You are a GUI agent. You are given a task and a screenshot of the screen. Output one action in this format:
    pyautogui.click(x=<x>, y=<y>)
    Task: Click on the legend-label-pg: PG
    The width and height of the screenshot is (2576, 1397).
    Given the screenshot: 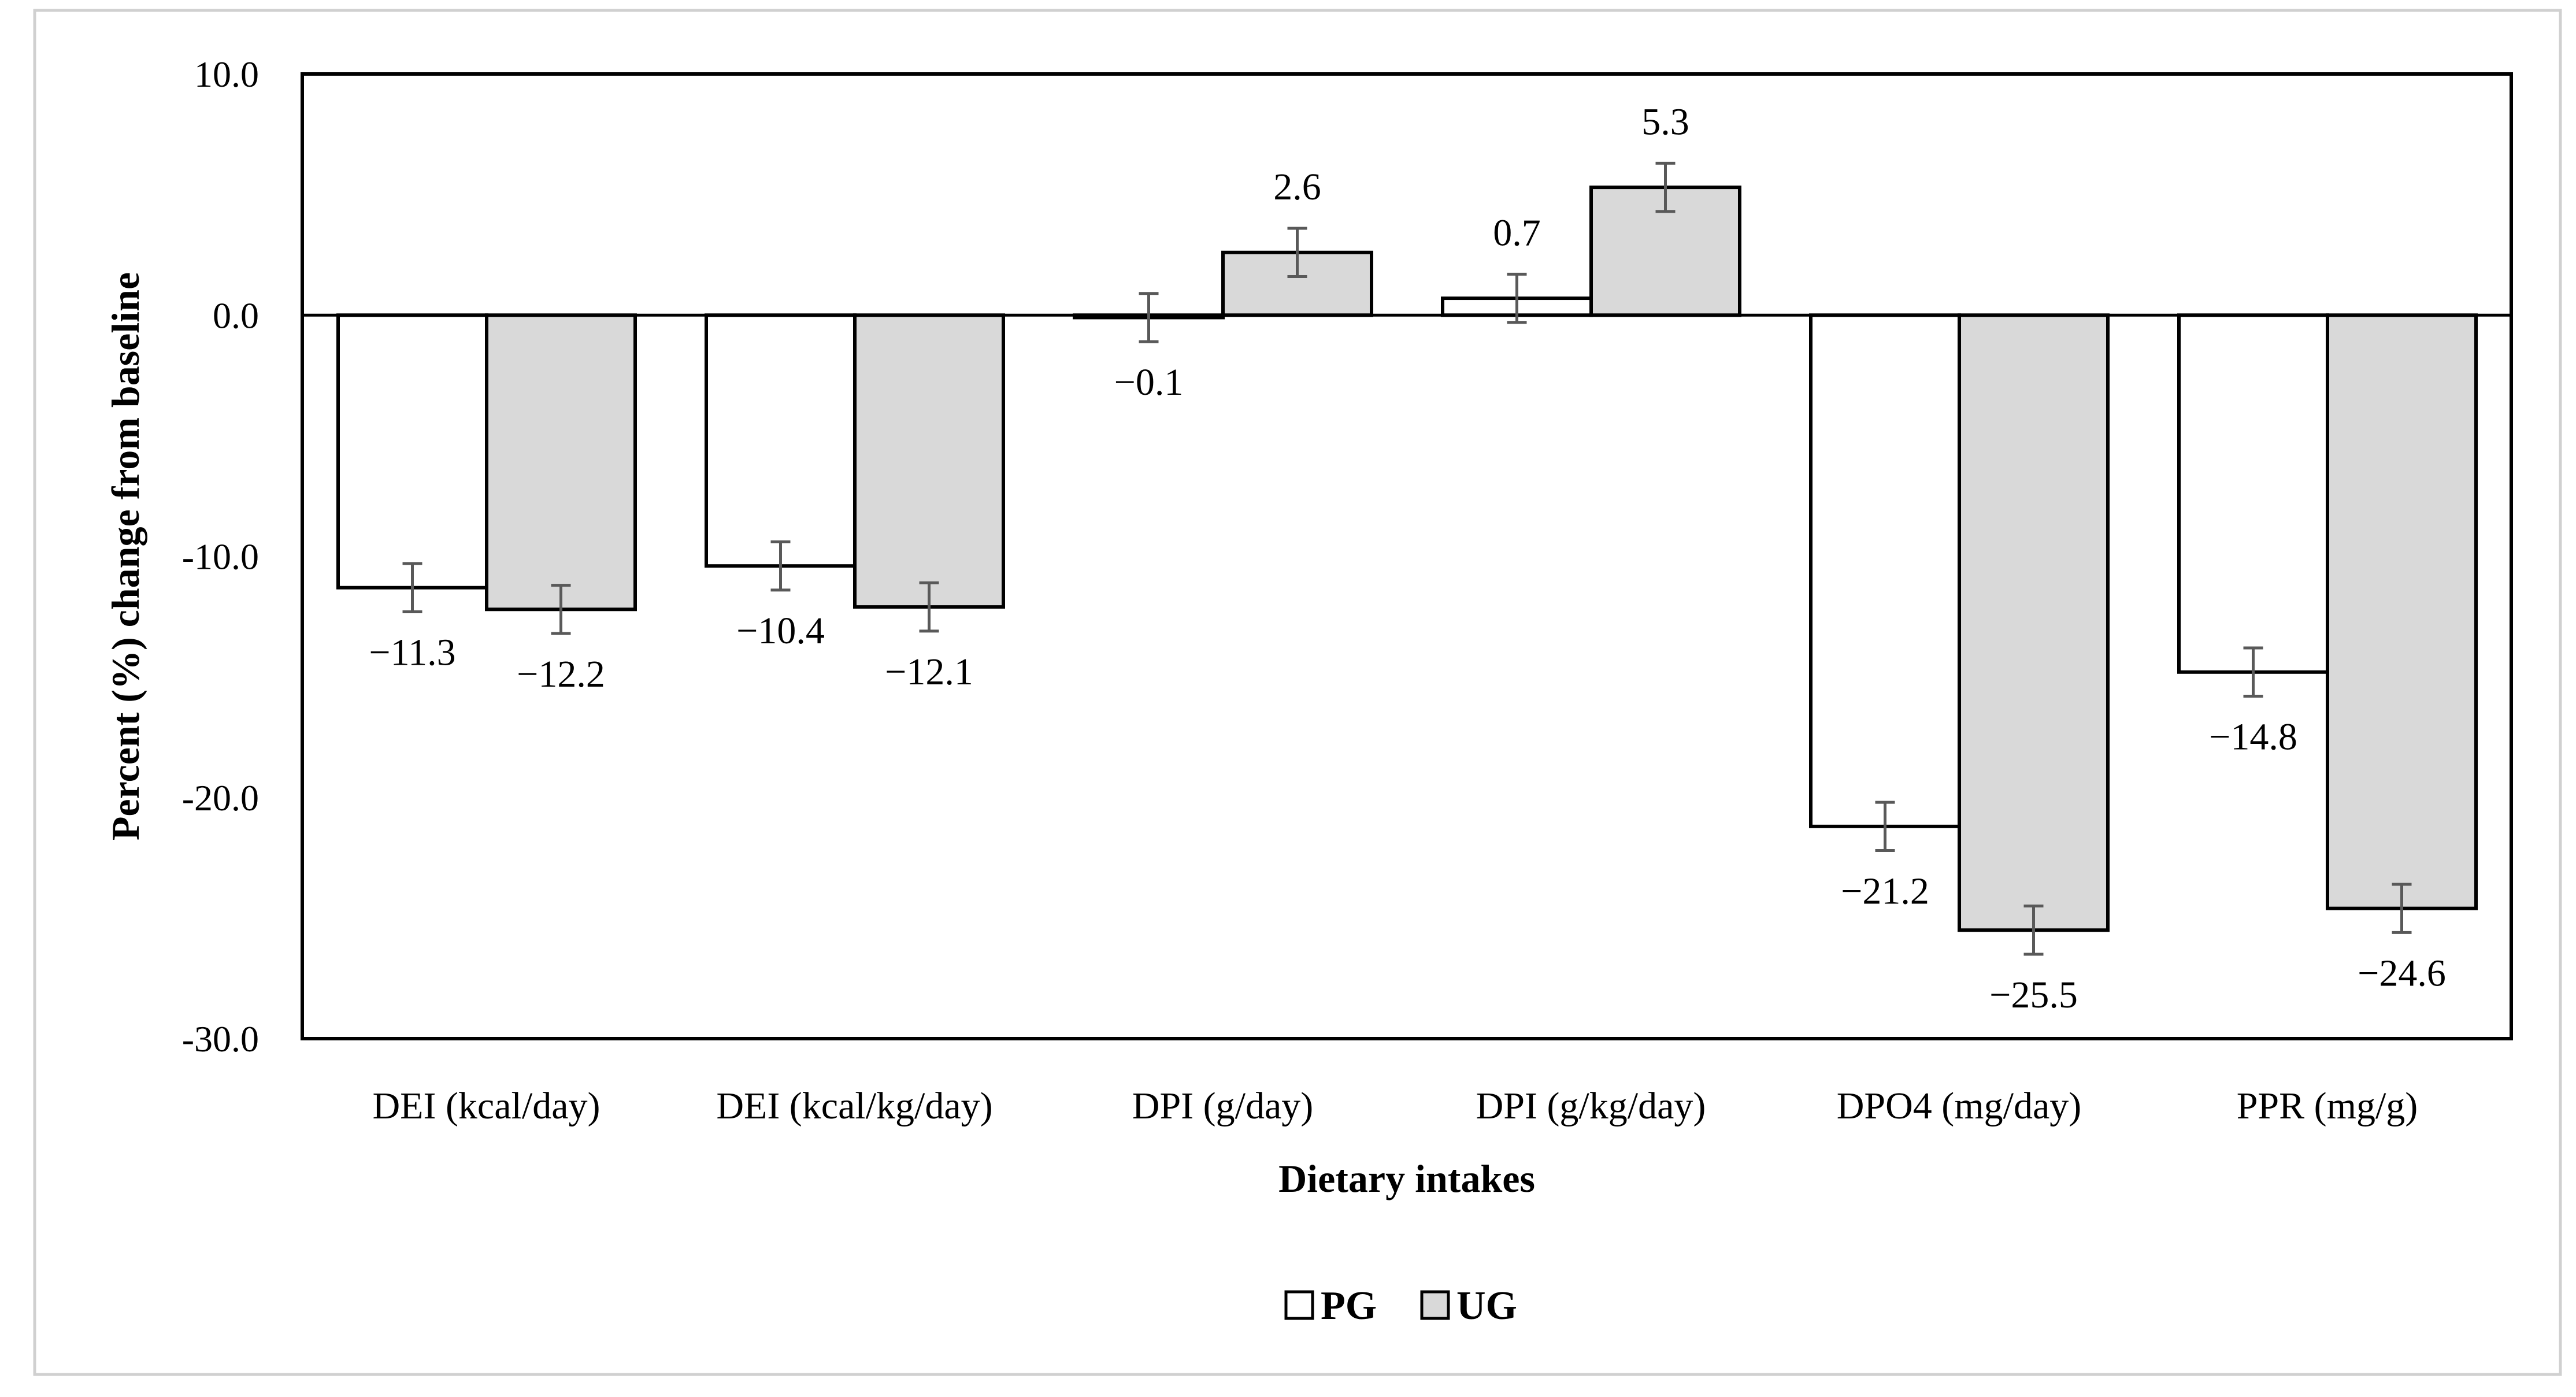 What is the action you would take?
    pyautogui.click(x=1349, y=1306)
    